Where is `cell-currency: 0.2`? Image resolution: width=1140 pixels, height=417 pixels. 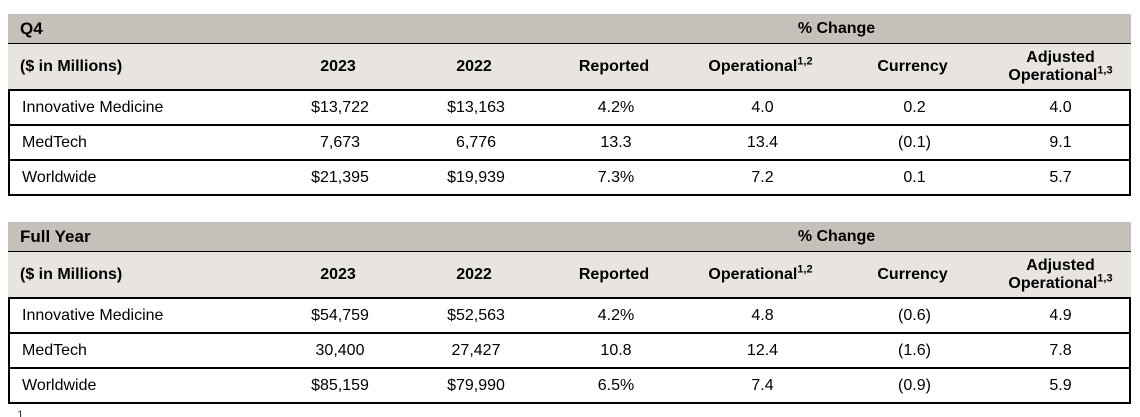
cell-currency: 0.2 is located at coordinates (914, 107).